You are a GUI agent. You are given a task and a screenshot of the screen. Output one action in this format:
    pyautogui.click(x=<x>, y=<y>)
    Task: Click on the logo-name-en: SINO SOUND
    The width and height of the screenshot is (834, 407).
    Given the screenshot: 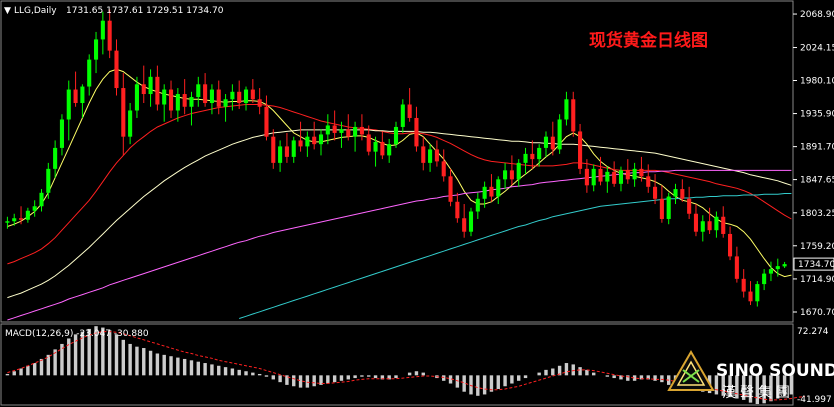 What is the action you would take?
    pyautogui.click(x=775, y=371)
    